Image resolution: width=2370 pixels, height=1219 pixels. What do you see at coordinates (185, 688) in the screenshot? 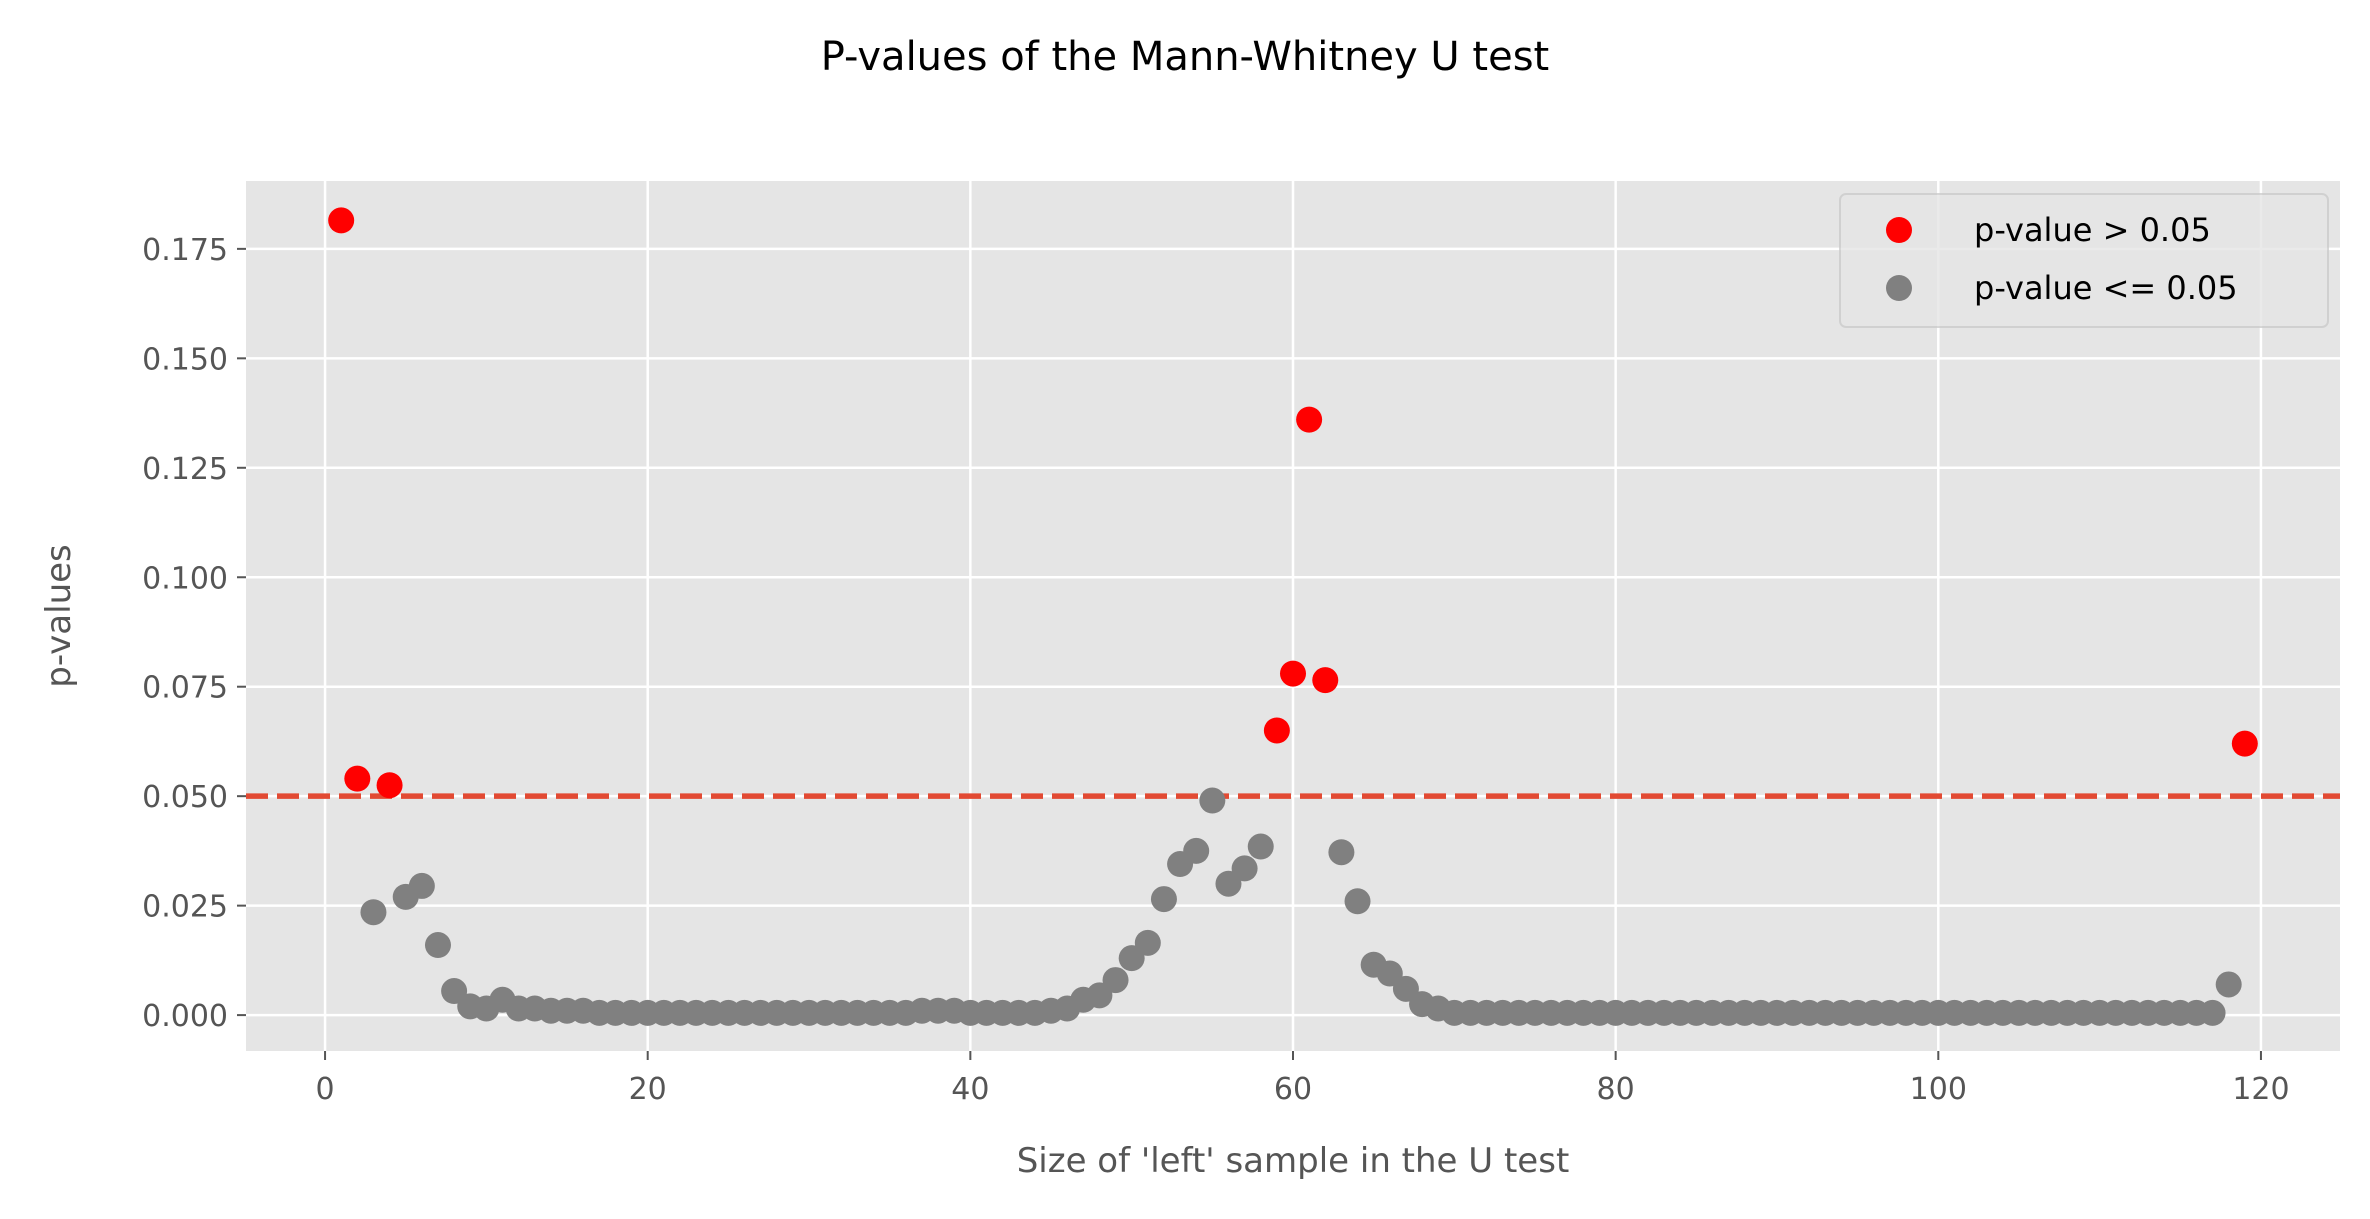
I see `y-tick-label: 0.075` at bounding box center [185, 688].